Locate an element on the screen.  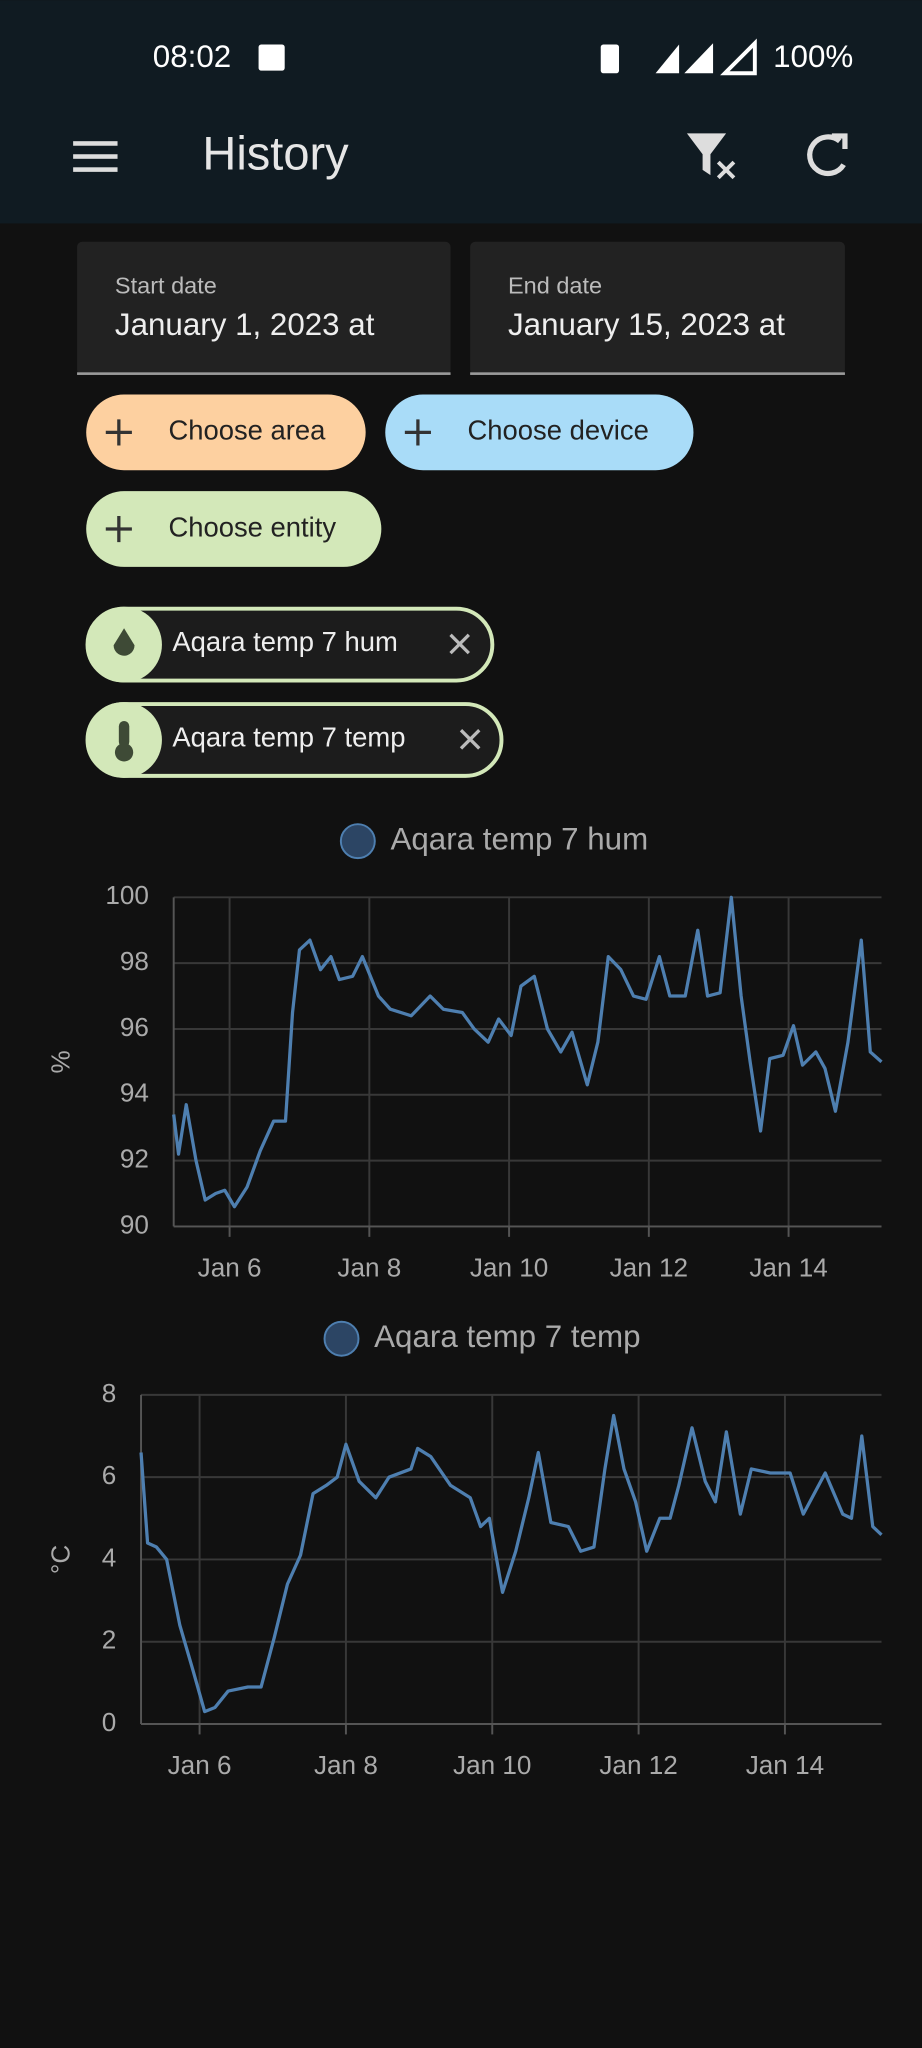
clear-icon is located at coordinates (726, 170).